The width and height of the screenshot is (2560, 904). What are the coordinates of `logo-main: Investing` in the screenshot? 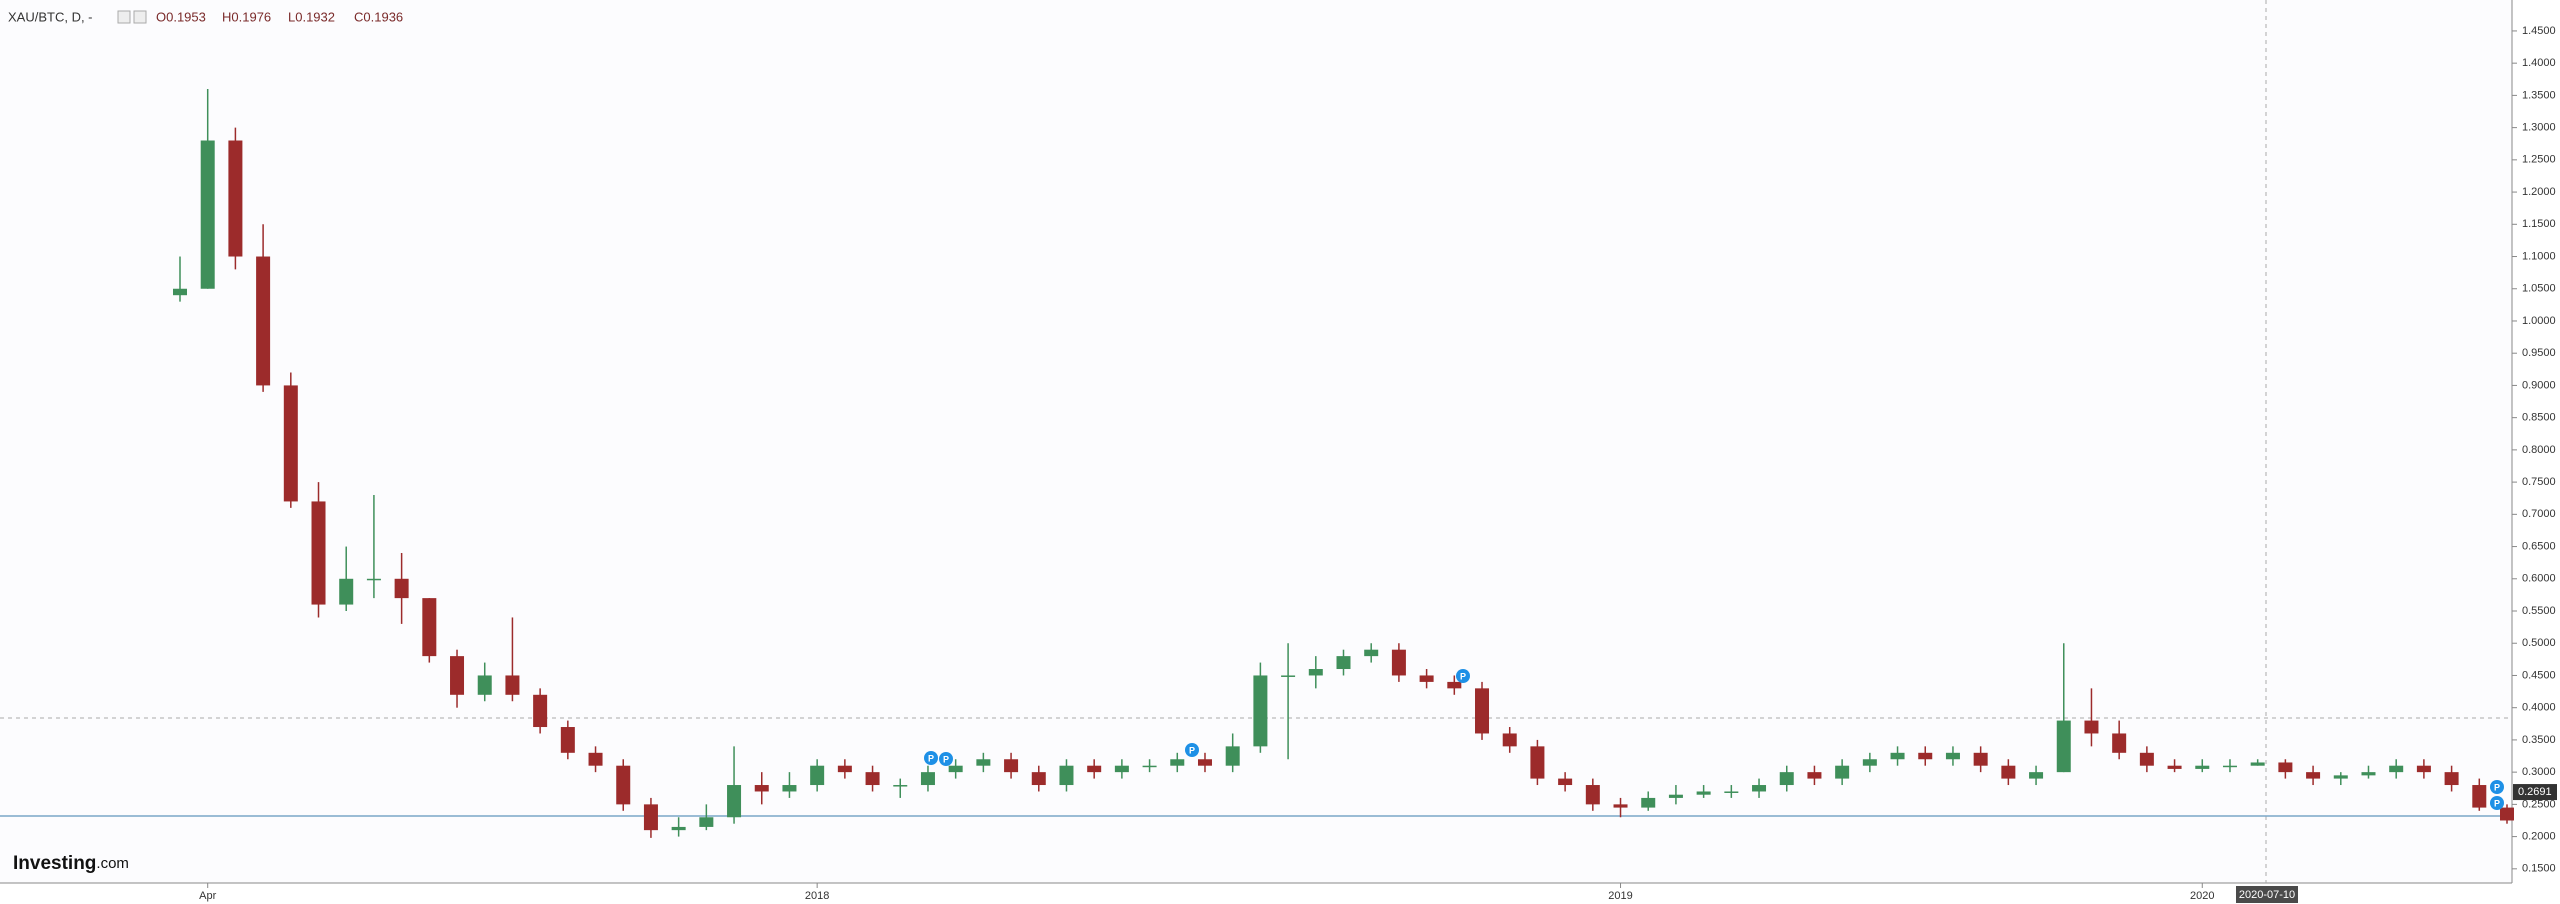 It's located at (54, 863).